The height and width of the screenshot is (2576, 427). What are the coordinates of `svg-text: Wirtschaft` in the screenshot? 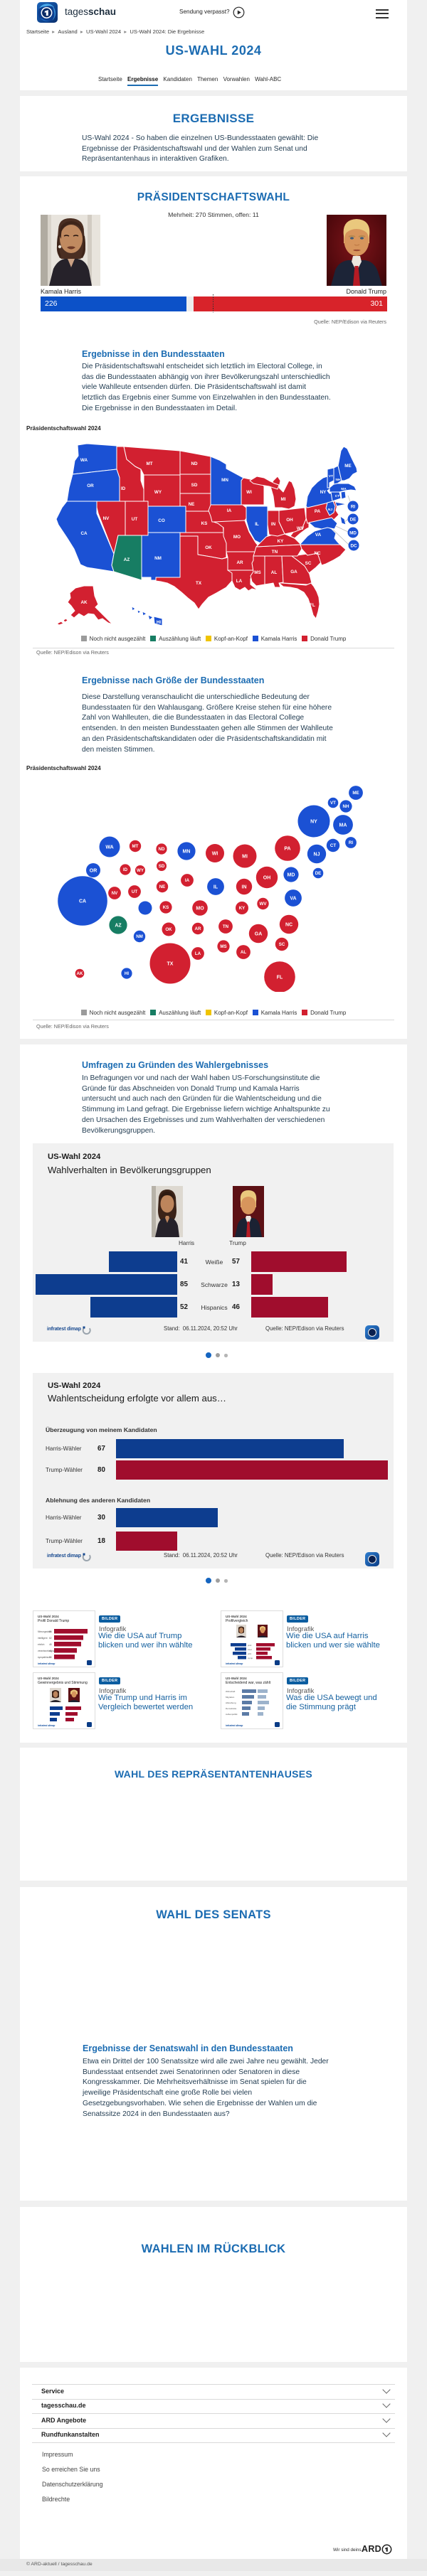 It's located at (231, 1691).